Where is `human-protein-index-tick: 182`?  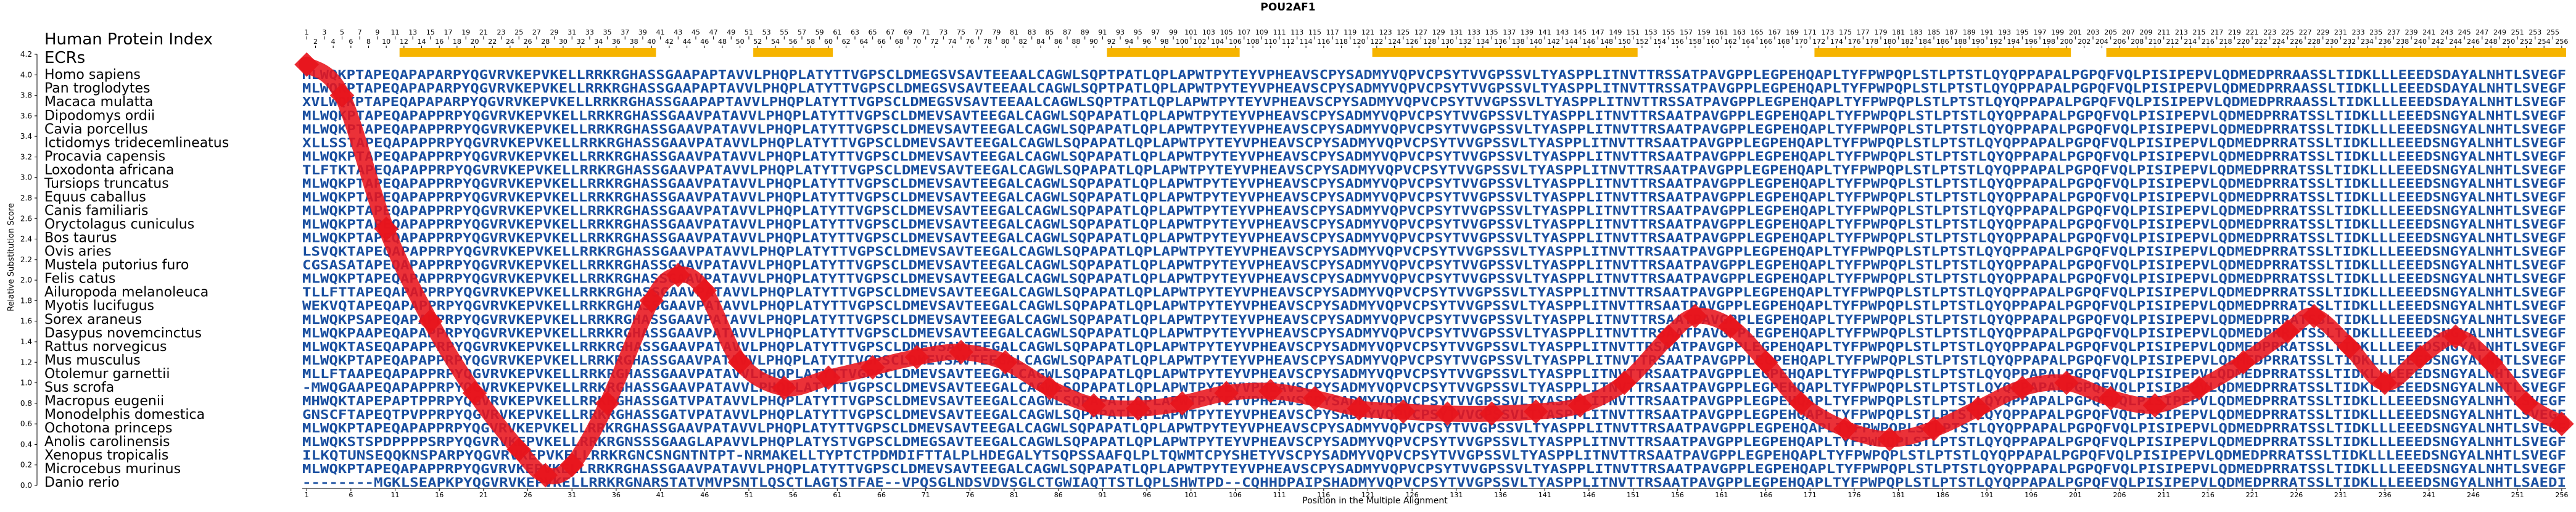 human-protein-index-tick: 182 is located at coordinates (1907, 42).